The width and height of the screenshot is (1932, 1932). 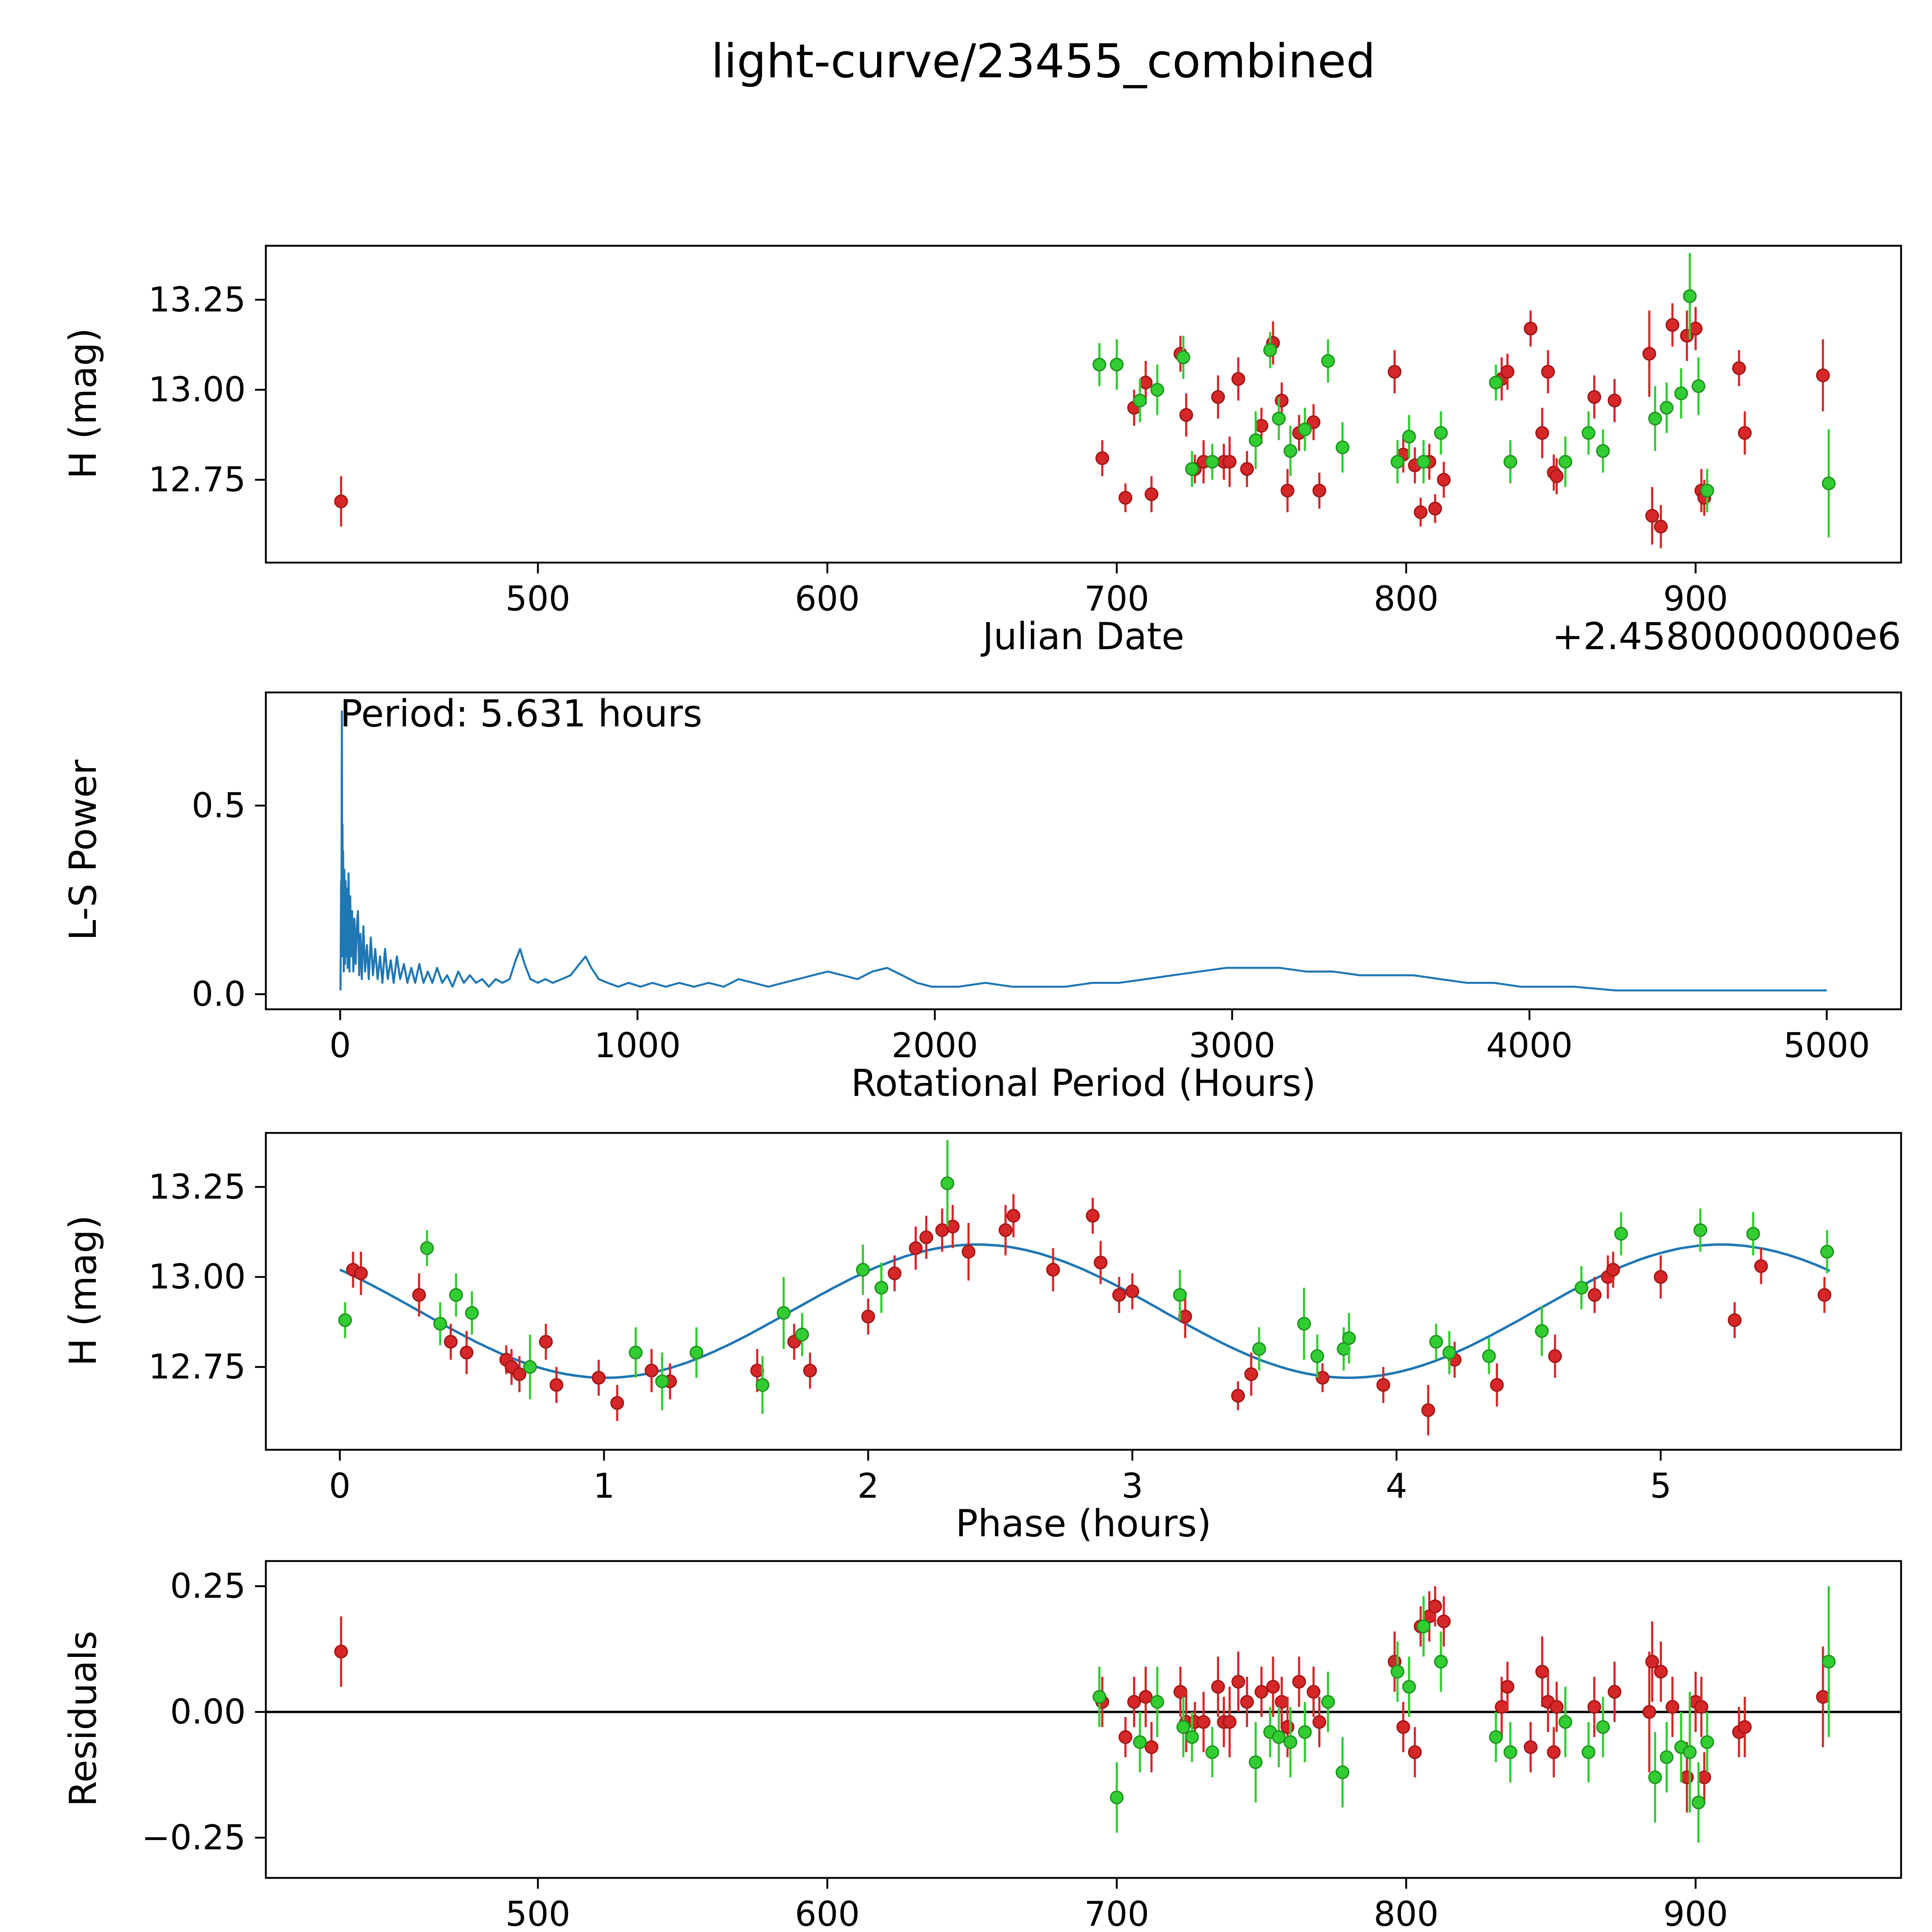 I want to click on x-tick-label: 5, so click(x=1661, y=1486).